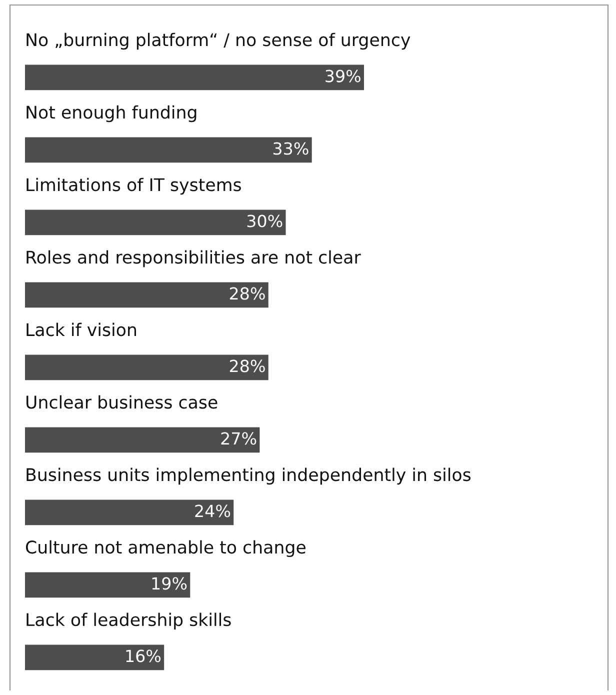 This screenshot has height=695, width=616. I want to click on data-label: 19%, so click(169, 583).